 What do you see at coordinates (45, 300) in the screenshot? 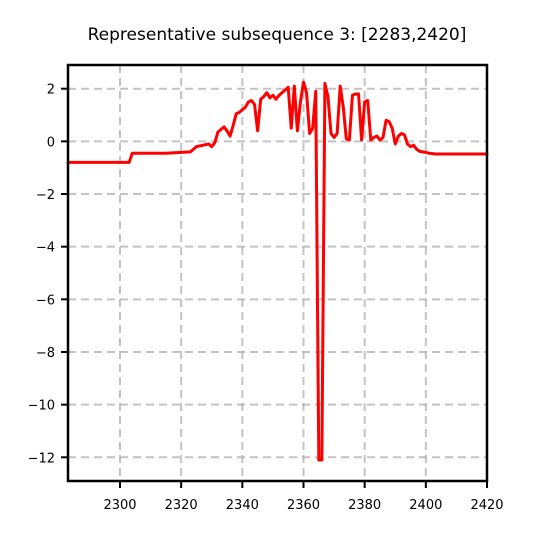
I see `y-tick-label: −6` at bounding box center [45, 300].